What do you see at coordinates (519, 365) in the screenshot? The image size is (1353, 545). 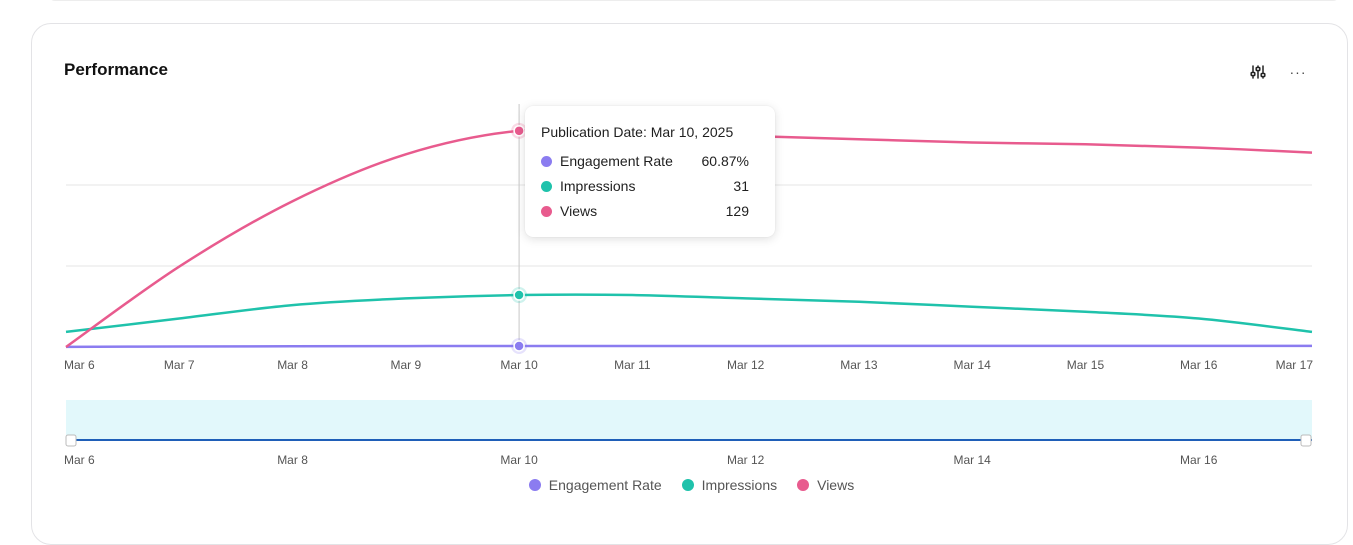 I see `x-tick-label: Mar 10` at bounding box center [519, 365].